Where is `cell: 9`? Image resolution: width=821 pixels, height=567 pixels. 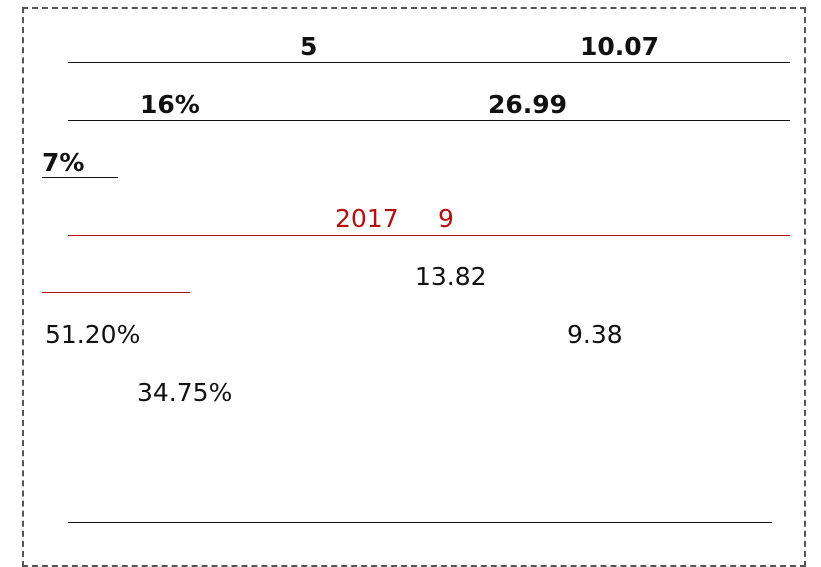 cell: 9 is located at coordinates (446, 218).